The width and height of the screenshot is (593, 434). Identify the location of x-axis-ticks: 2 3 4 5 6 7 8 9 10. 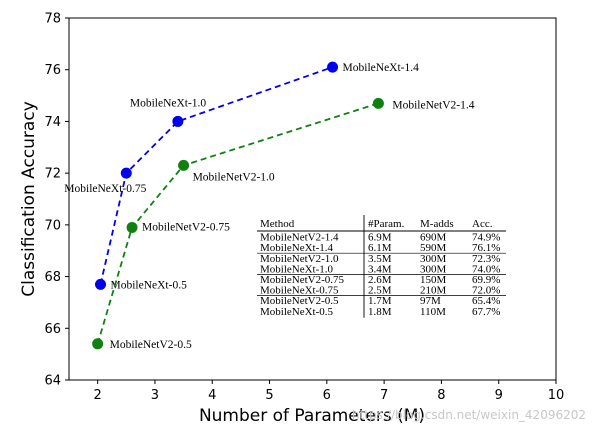
(329, 391).